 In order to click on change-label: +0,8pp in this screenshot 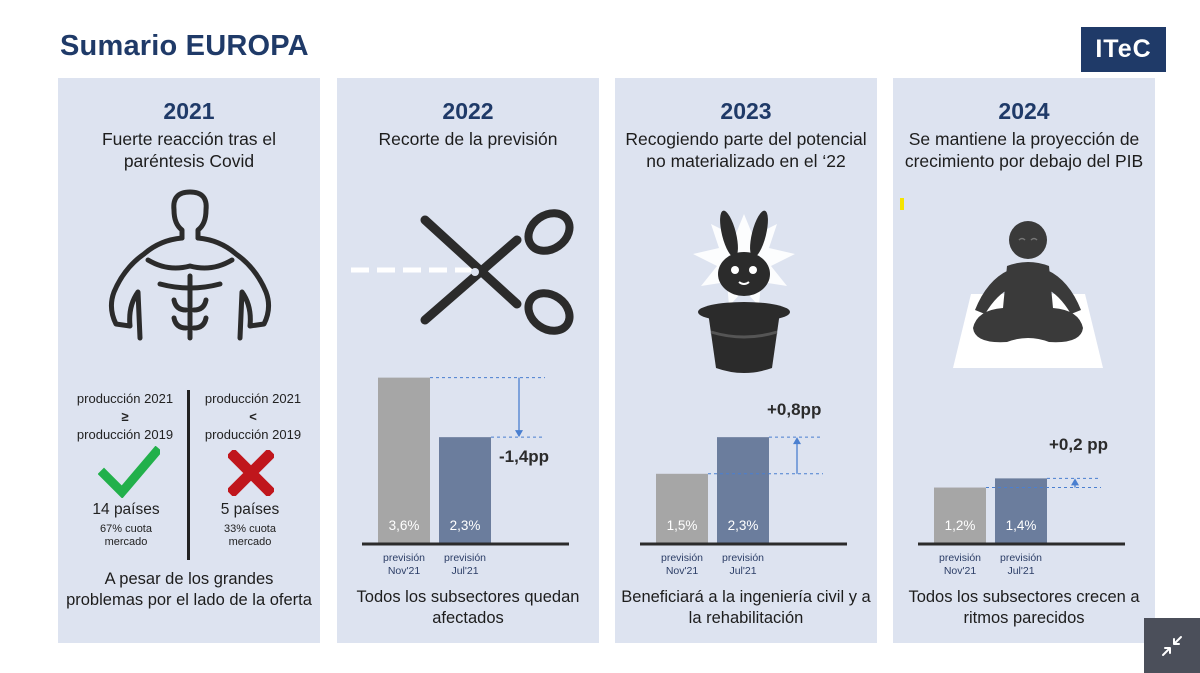, I will do `click(794, 409)`.